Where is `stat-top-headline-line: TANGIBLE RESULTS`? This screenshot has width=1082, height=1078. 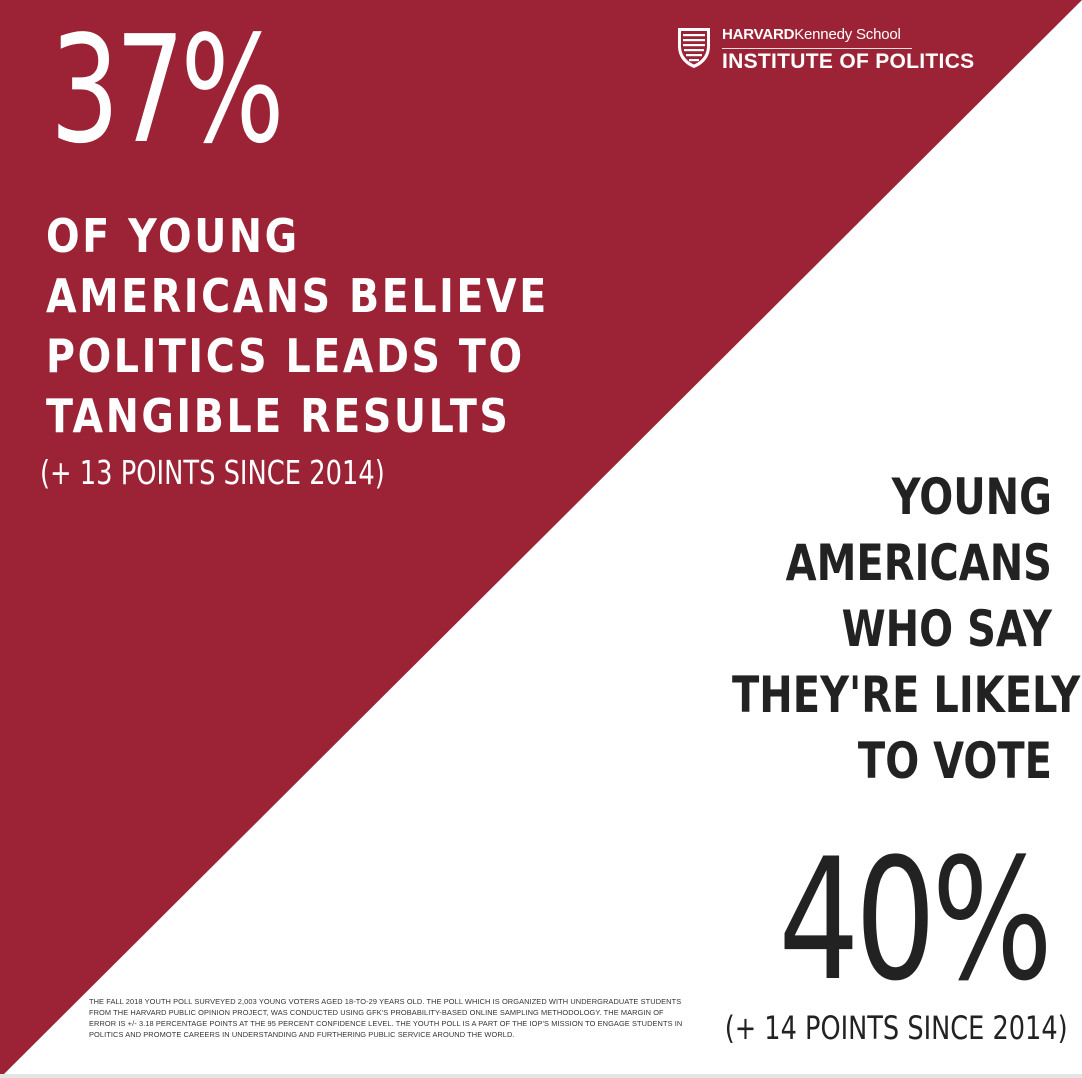
stat-top-headline-line: TANGIBLE RESULTS is located at coordinates (278, 416).